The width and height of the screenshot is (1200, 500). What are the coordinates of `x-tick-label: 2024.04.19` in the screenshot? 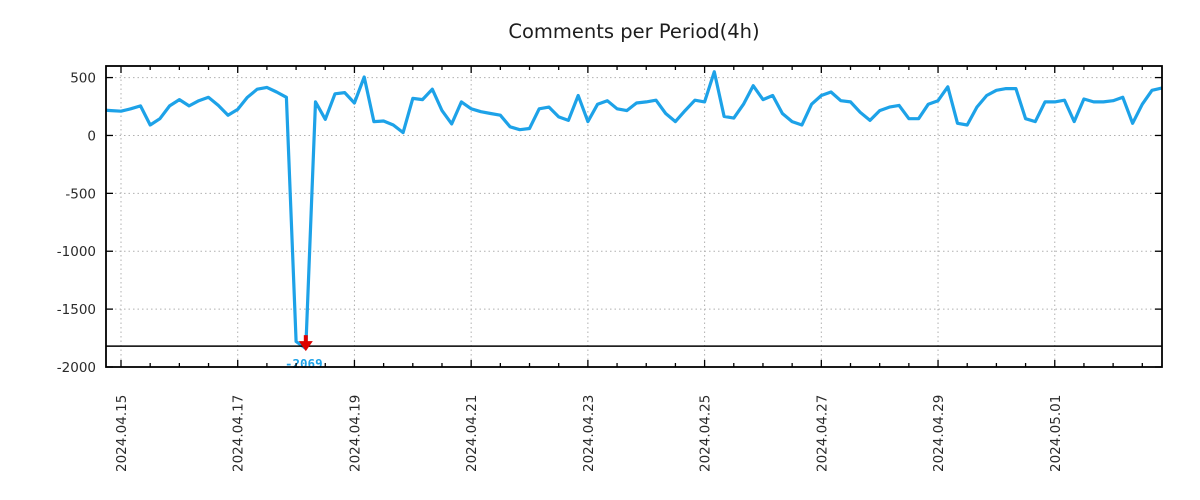 It's located at (355, 433).